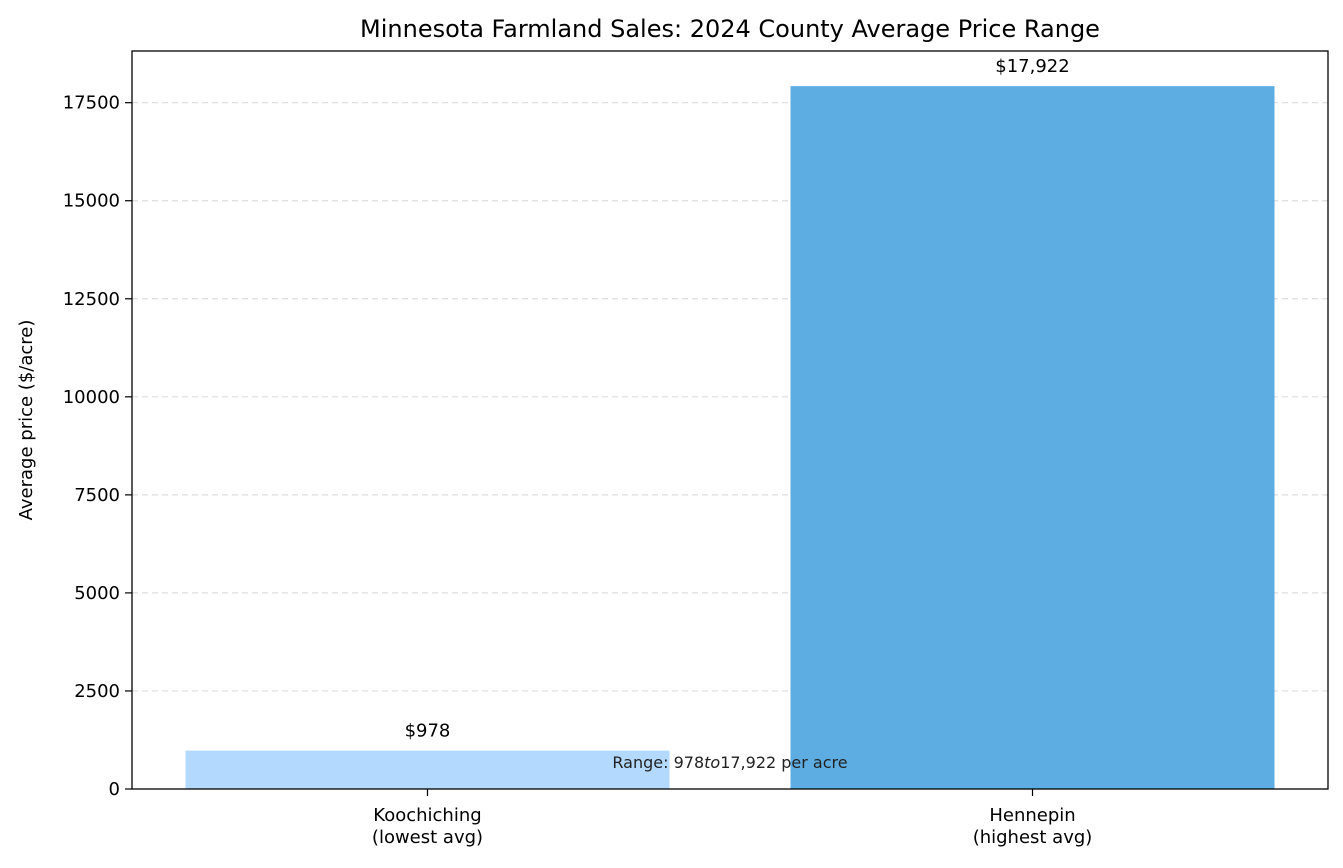 This screenshot has height=868, width=1343. Describe the element at coordinates (91, 103) in the screenshot. I see `y-tick-label: 17500` at that location.